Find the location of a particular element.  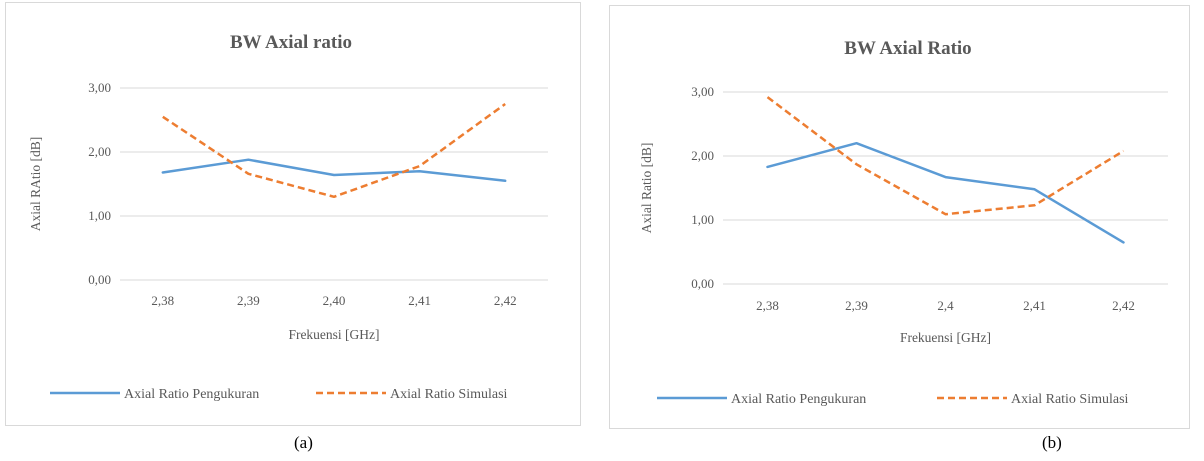

y-axis-title: Axial Ratio [dB] is located at coordinates (646, 188).